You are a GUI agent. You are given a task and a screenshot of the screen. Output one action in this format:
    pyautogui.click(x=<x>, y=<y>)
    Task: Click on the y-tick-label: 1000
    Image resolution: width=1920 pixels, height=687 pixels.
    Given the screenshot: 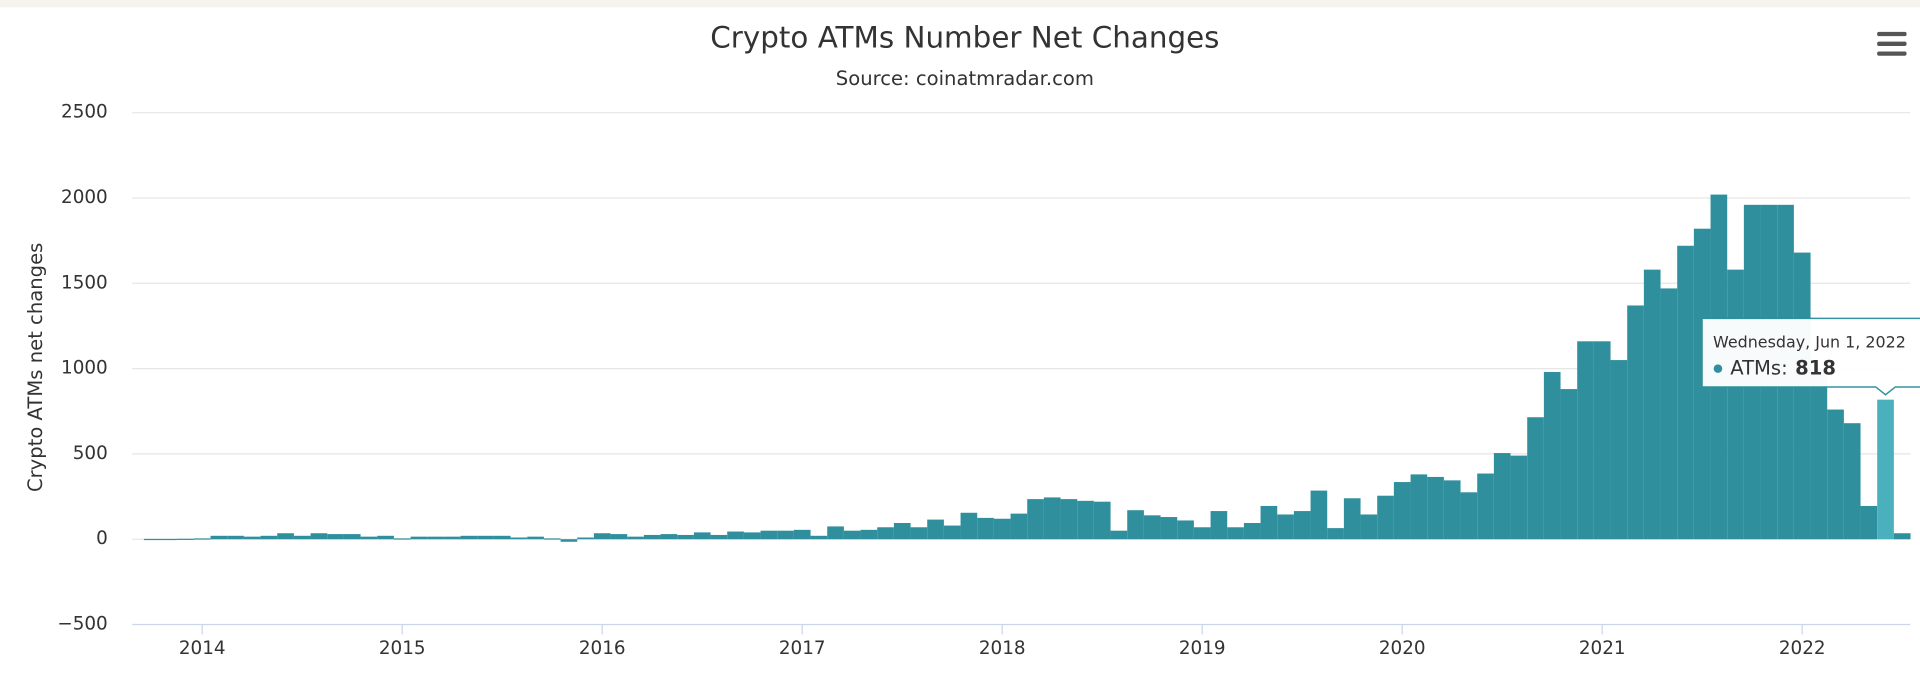 What is the action you would take?
    pyautogui.click(x=84, y=368)
    